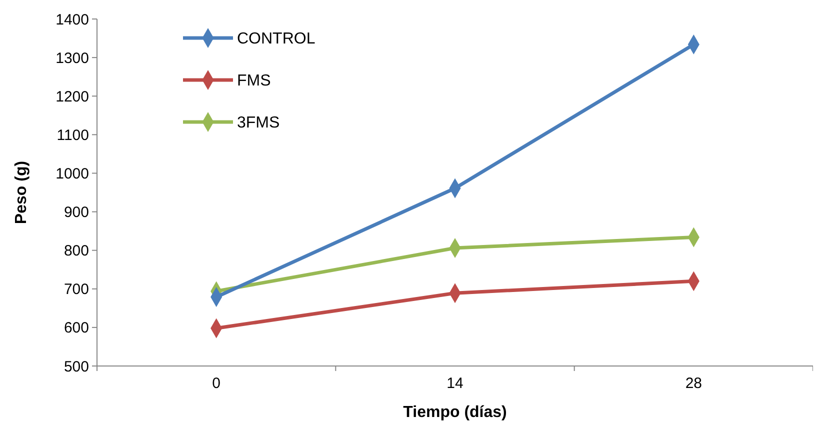  What do you see at coordinates (254, 81) in the screenshot?
I see `legend-label: FMS` at bounding box center [254, 81].